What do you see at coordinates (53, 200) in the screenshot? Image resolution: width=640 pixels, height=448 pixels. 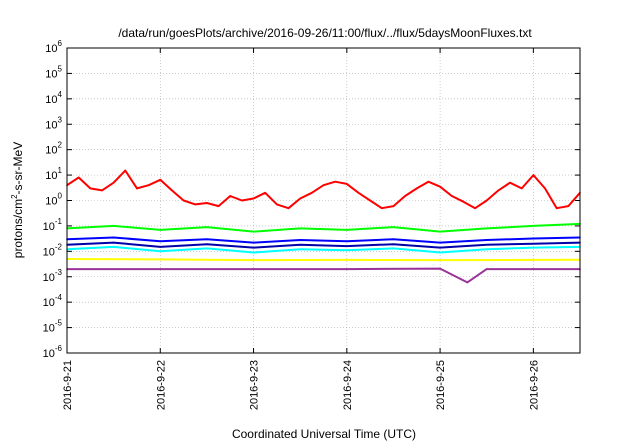 I see `y-tick-label: 10⁰` at bounding box center [53, 200].